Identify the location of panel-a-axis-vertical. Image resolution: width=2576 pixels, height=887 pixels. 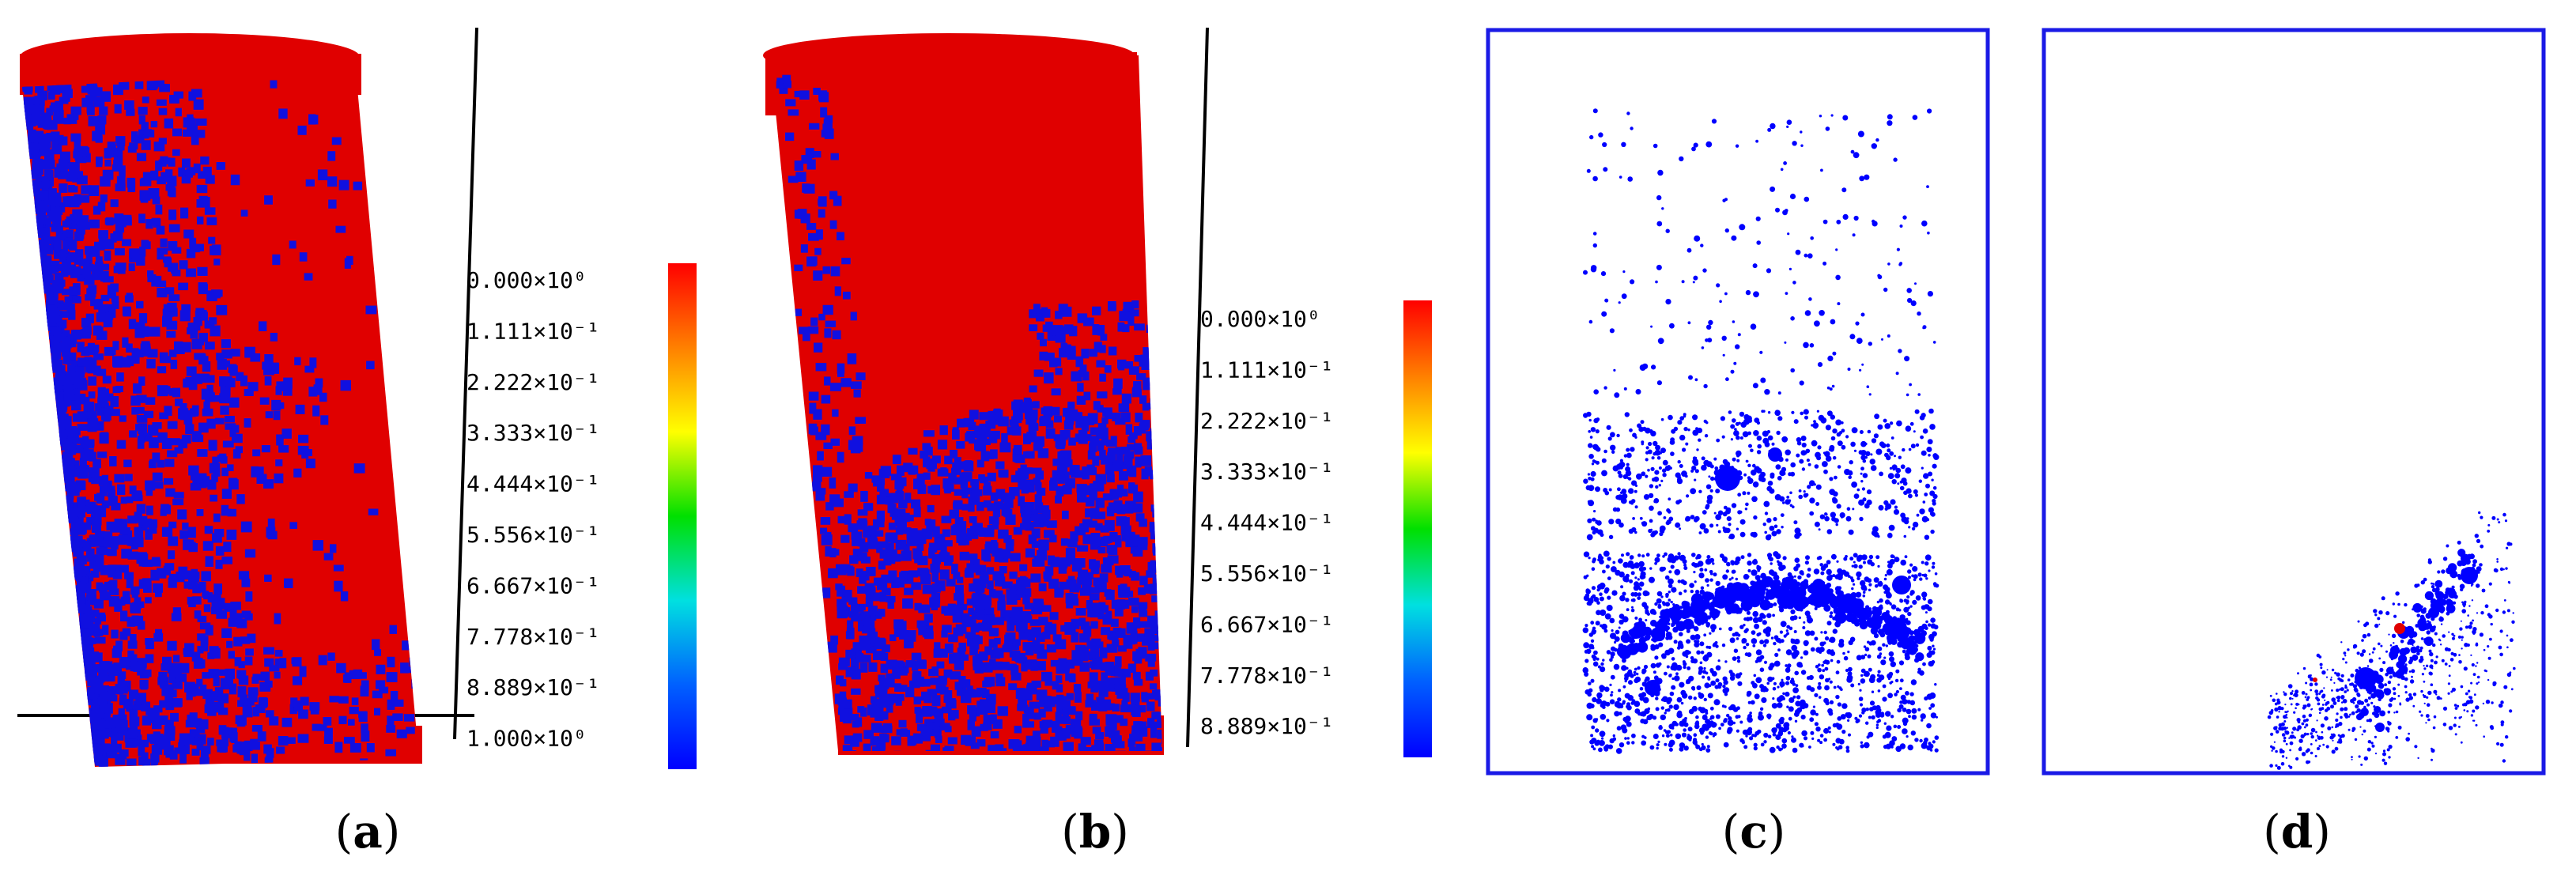
(465, 383).